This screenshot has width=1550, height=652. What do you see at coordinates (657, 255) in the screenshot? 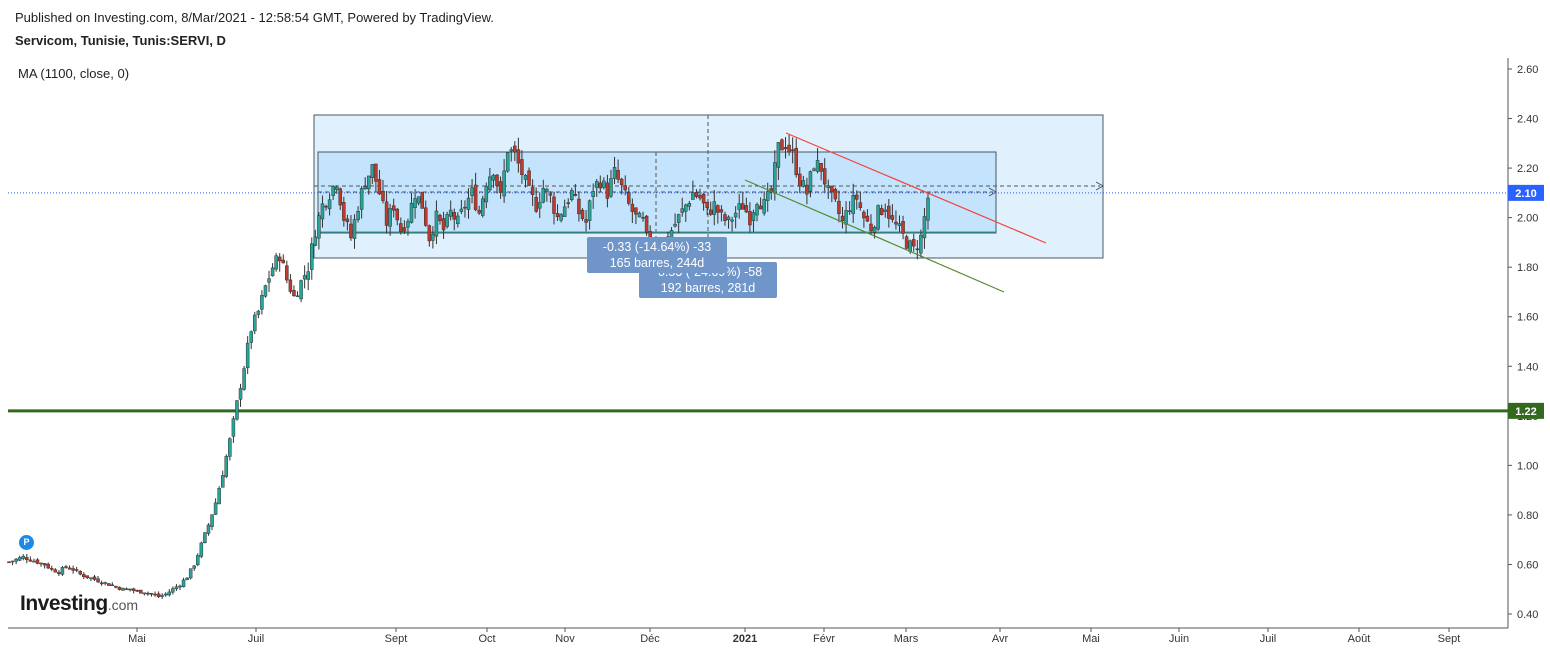
I see `measure-label-1: -0.33 (-14.64%) -33 165 barres, 244d` at bounding box center [657, 255].